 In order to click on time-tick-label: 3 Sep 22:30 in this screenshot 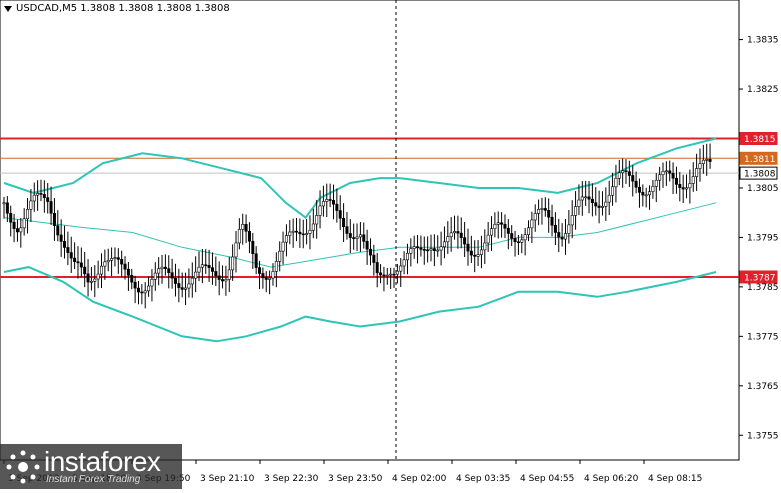, I will do `click(291, 479)`.